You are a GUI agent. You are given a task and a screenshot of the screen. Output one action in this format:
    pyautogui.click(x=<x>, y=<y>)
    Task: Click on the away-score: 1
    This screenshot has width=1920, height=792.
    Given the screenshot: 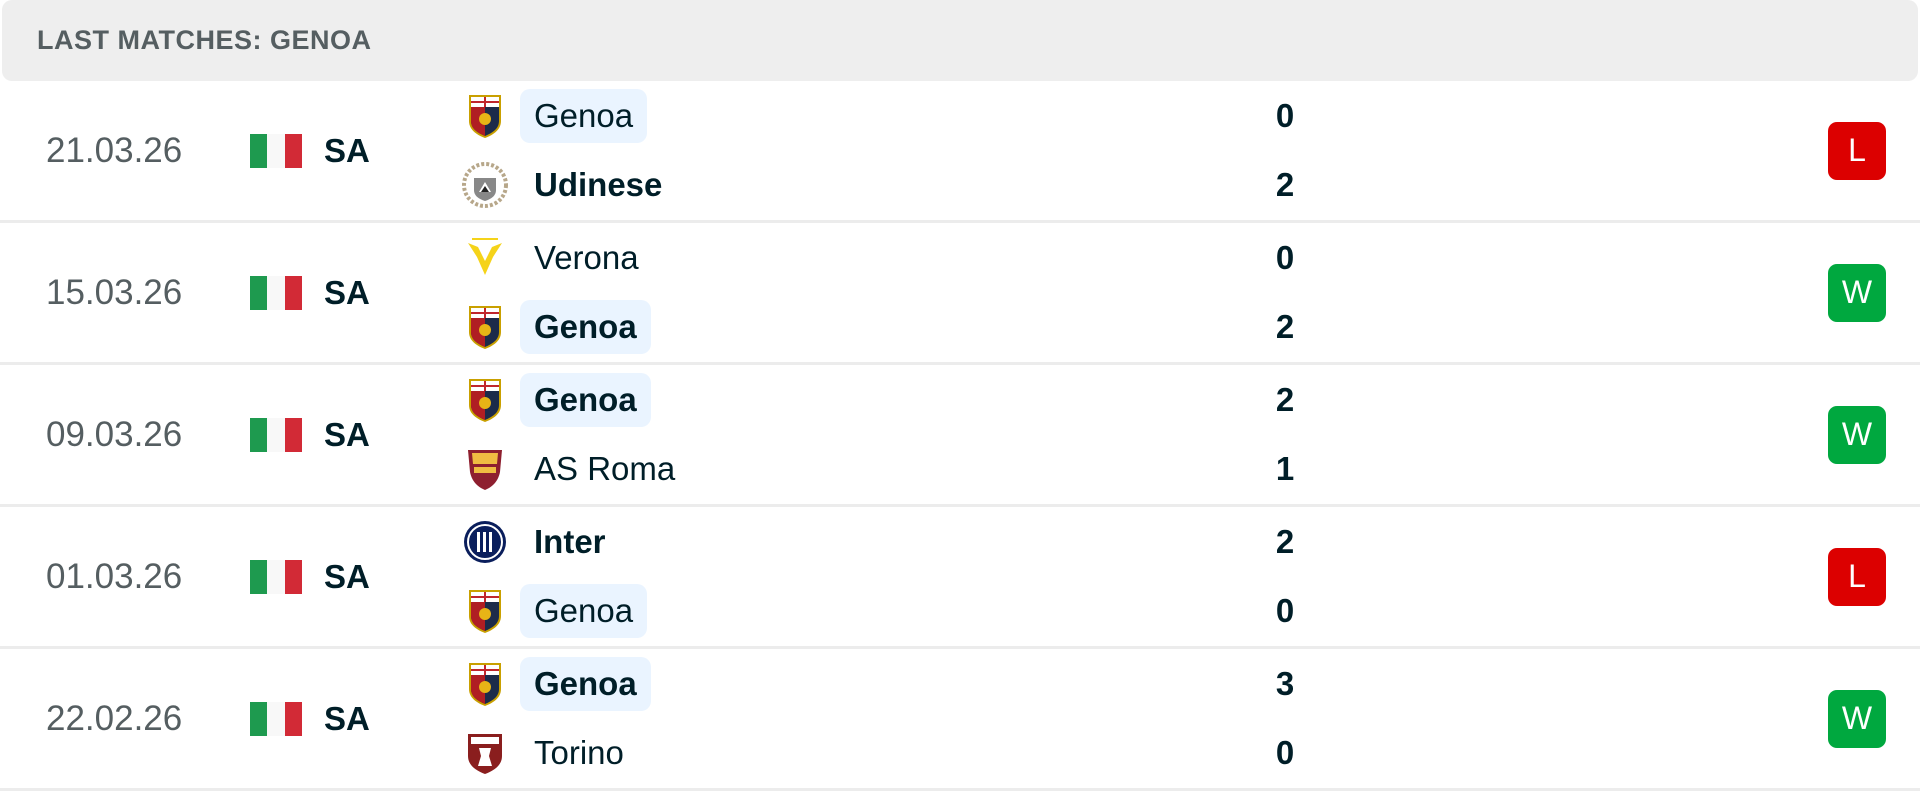 What is the action you would take?
    pyautogui.click(x=1285, y=468)
    